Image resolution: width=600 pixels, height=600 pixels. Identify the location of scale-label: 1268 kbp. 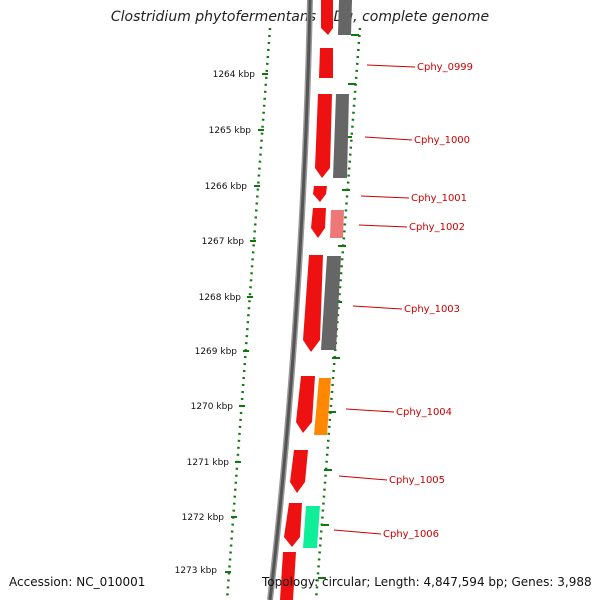
(220, 298).